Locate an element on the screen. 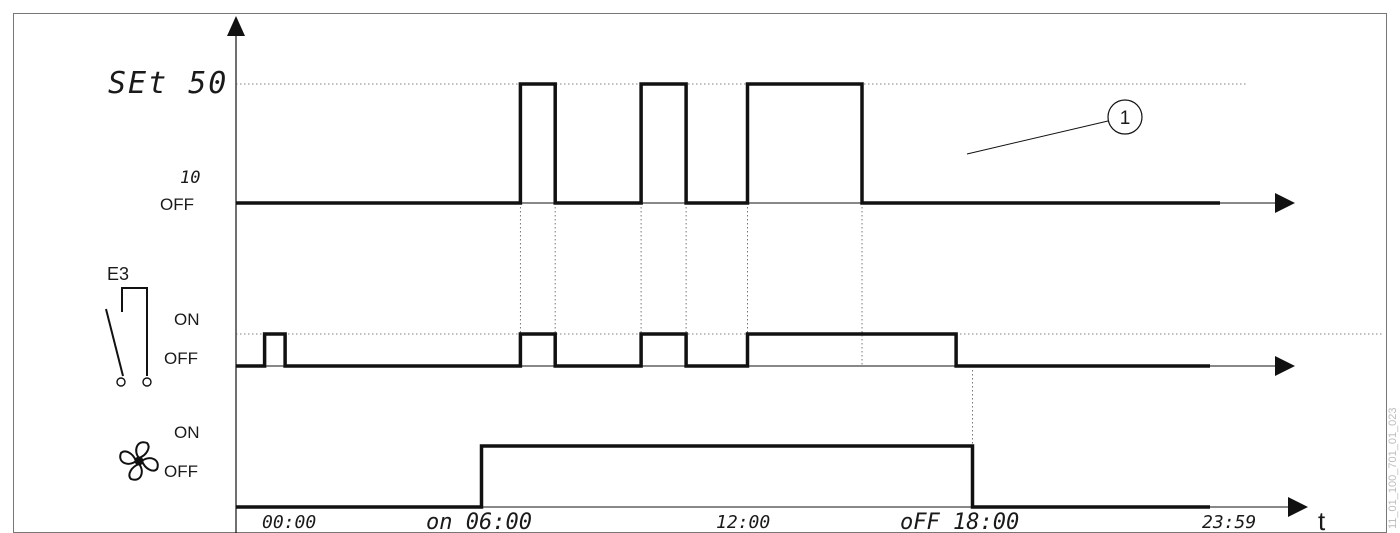  fan-trace is located at coordinates (723, 476).